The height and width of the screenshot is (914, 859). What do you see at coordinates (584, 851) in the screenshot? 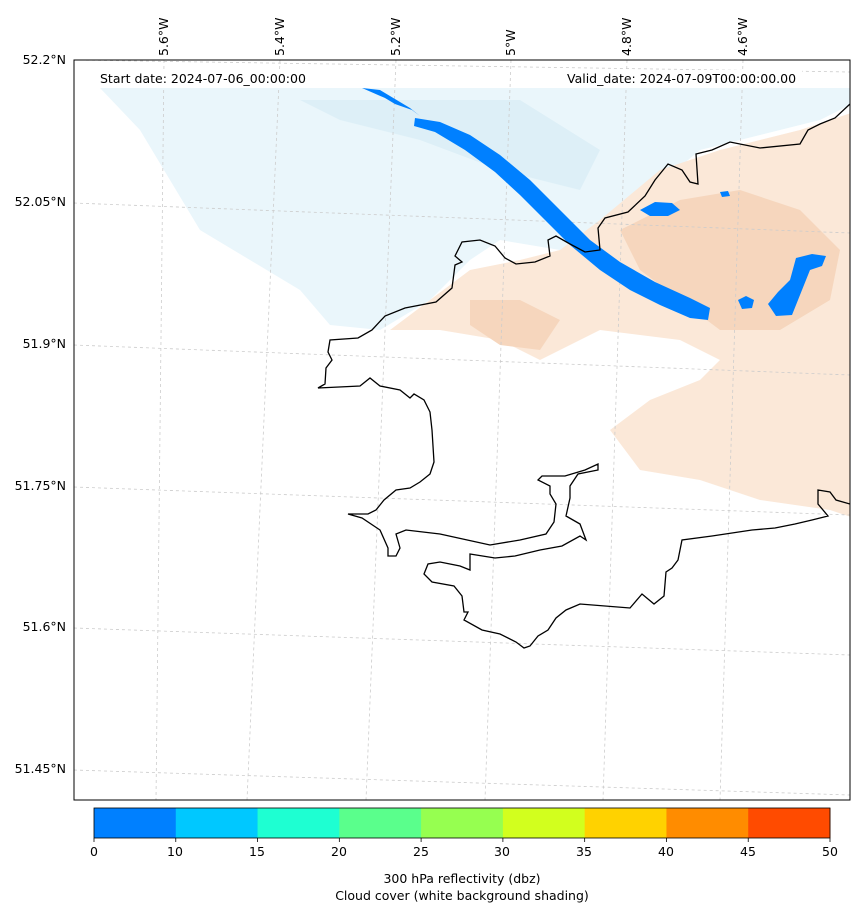
I see `colorbar-tick: 35` at bounding box center [584, 851].